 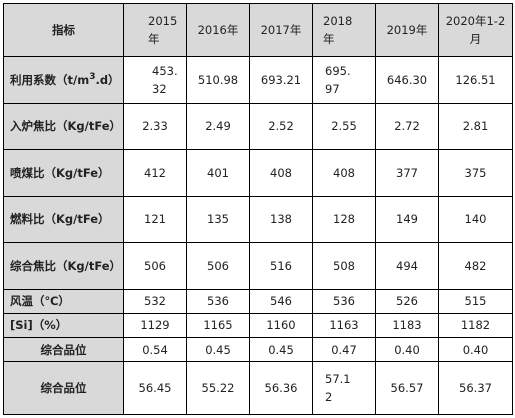 What do you see at coordinates (218, 126) in the screenshot?
I see `table-cell: 2.49` at bounding box center [218, 126].